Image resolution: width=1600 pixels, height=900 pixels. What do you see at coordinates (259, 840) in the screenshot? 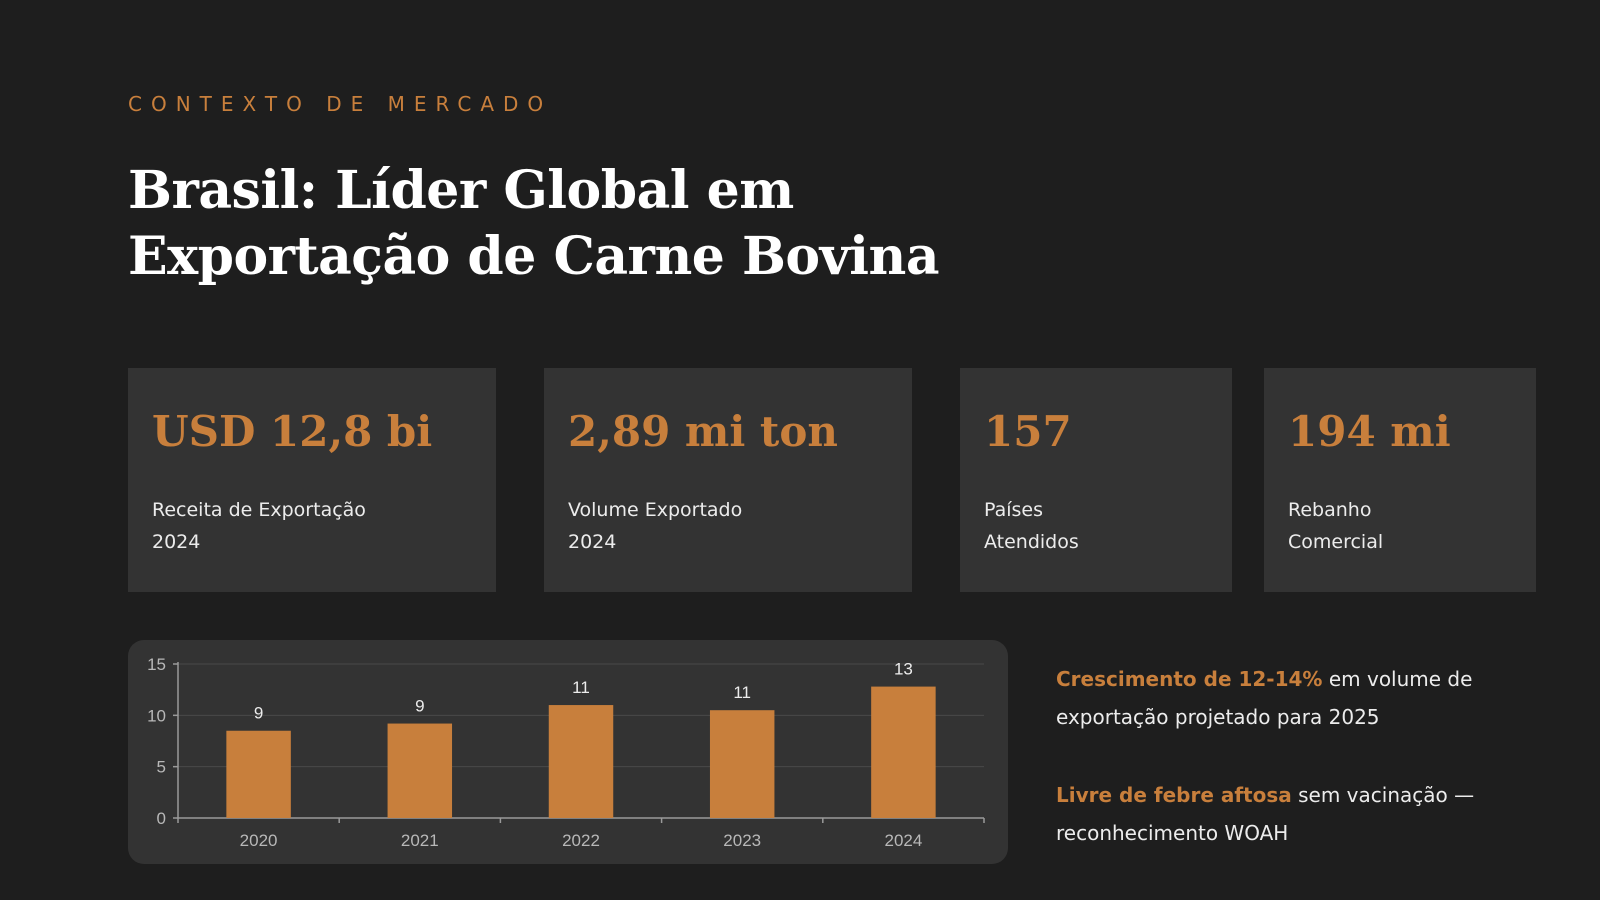
I see `x-tick-label: 2020` at bounding box center [259, 840].